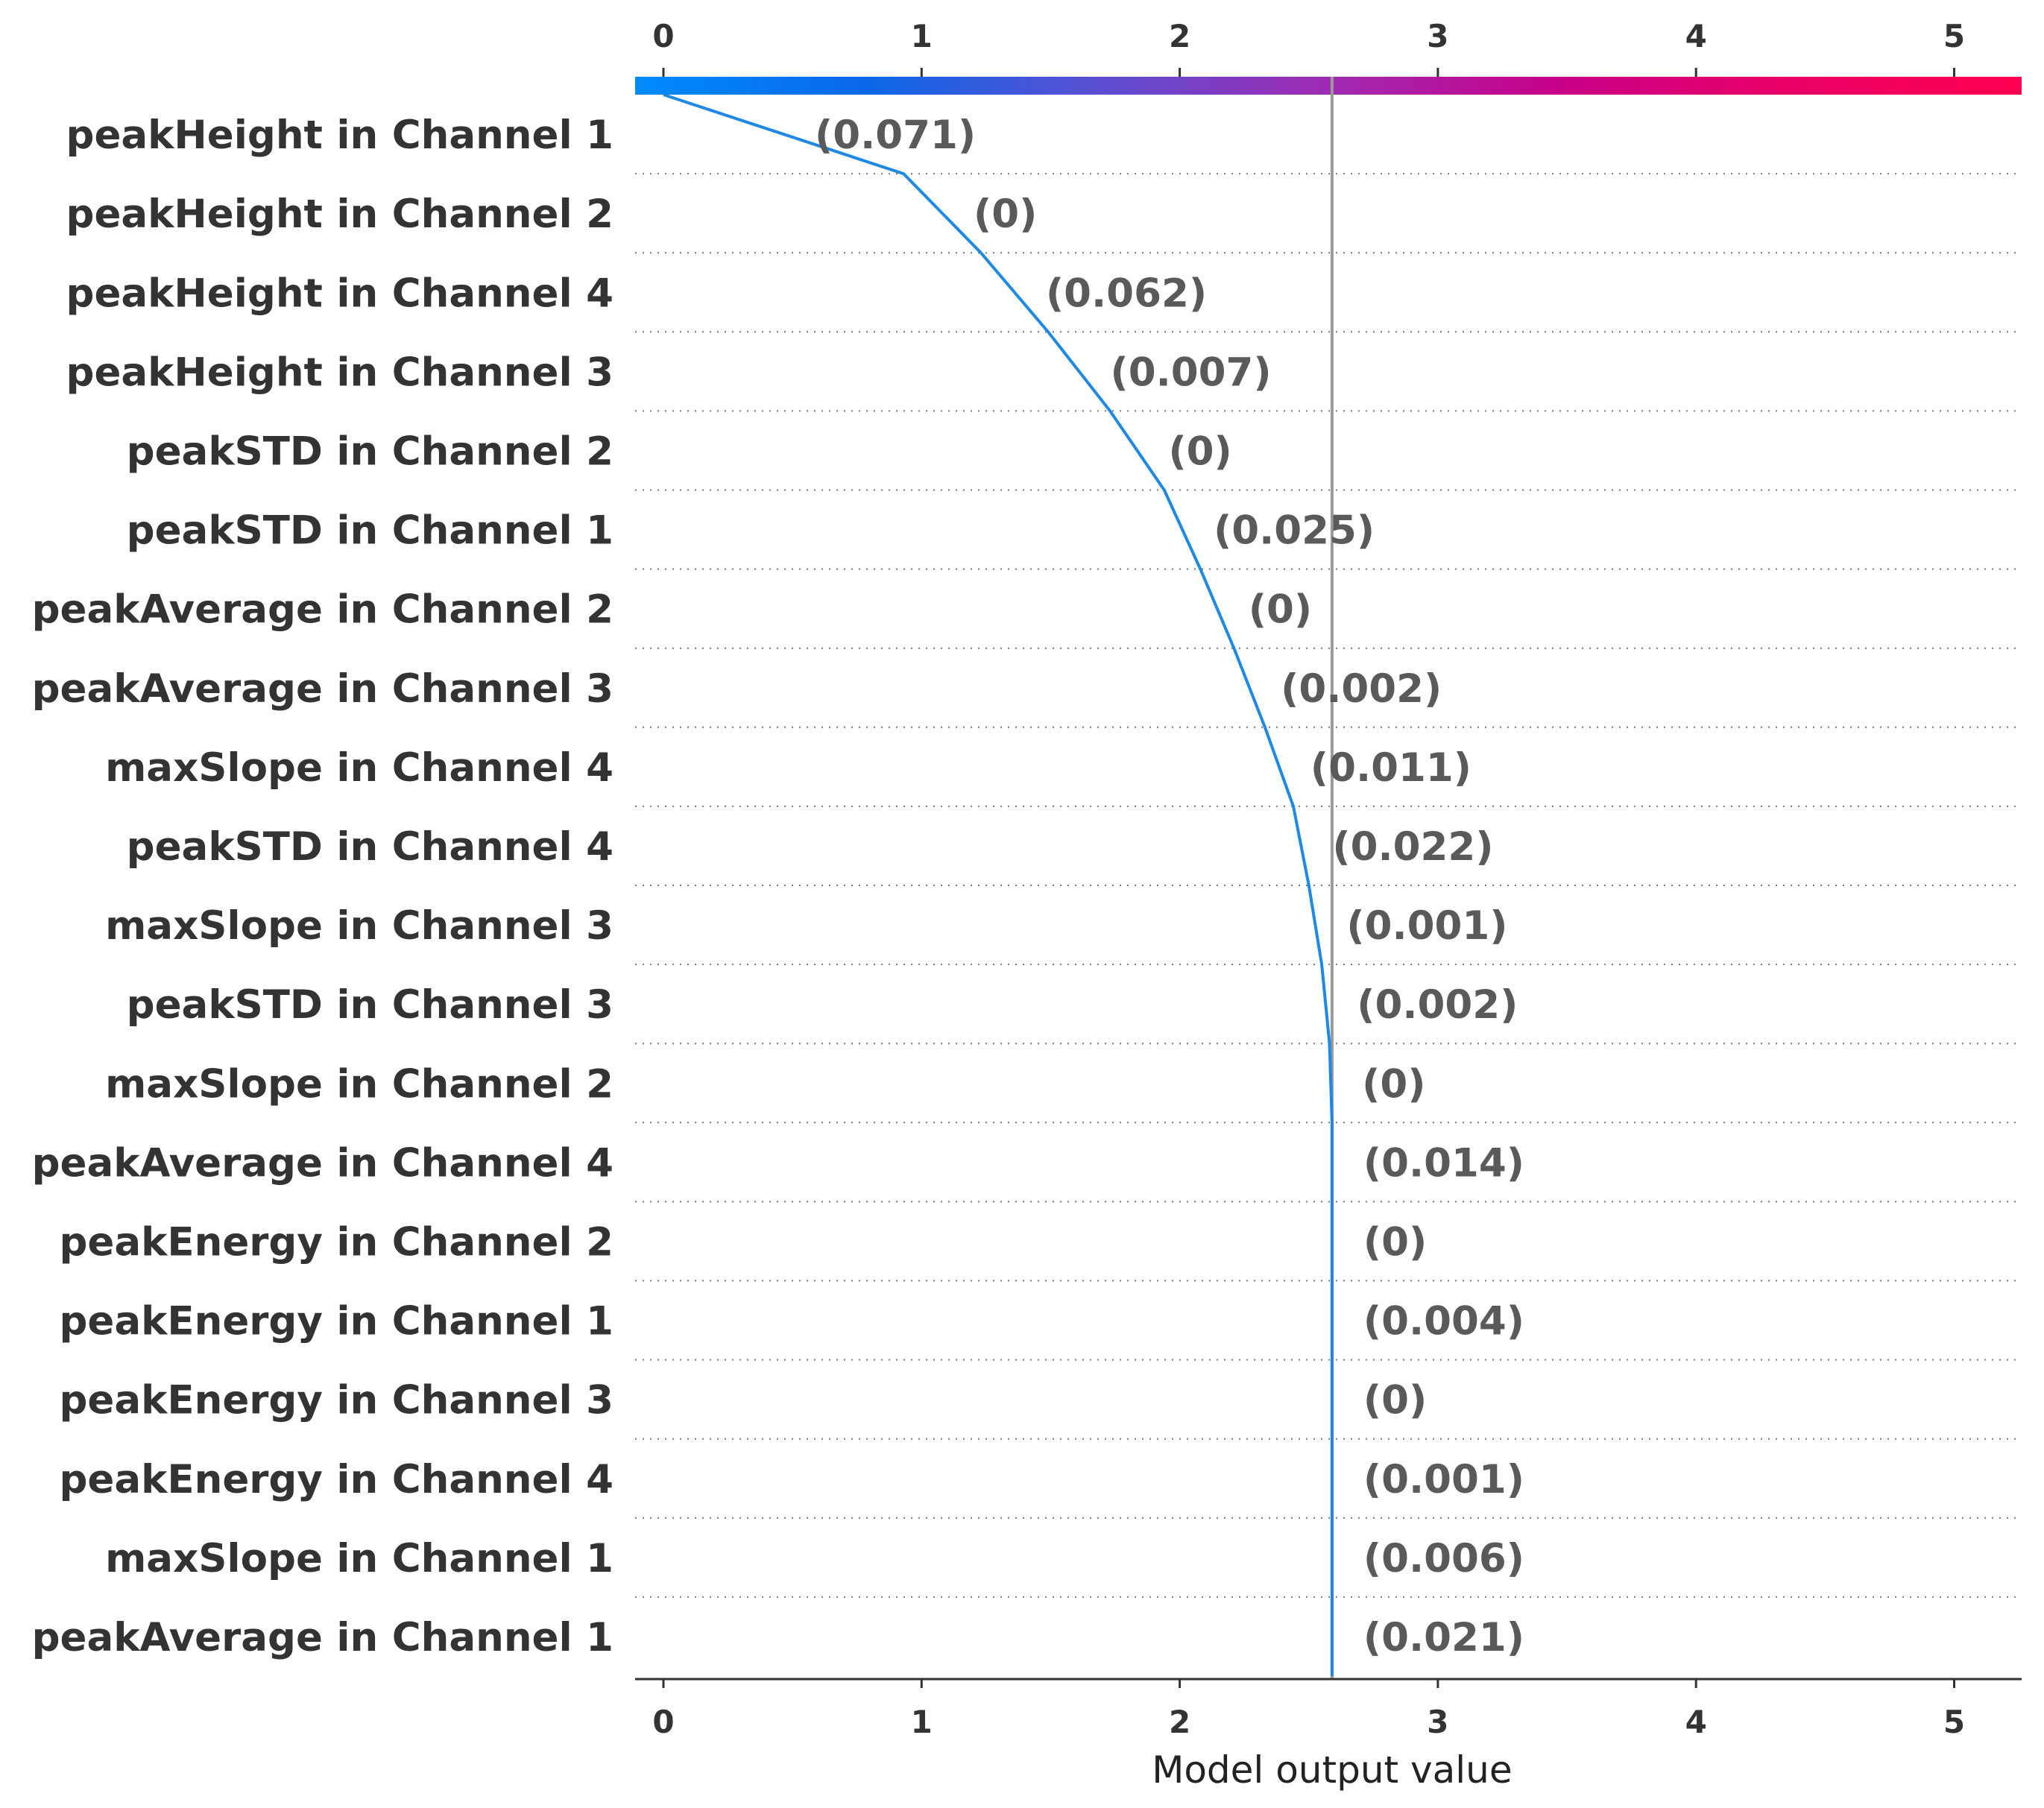 This screenshot has width=2044, height=1808. What do you see at coordinates (339, 372) in the screenshot?
I see `feature-label: peakHeight in Channel 3` at bounding box center [339, 372].